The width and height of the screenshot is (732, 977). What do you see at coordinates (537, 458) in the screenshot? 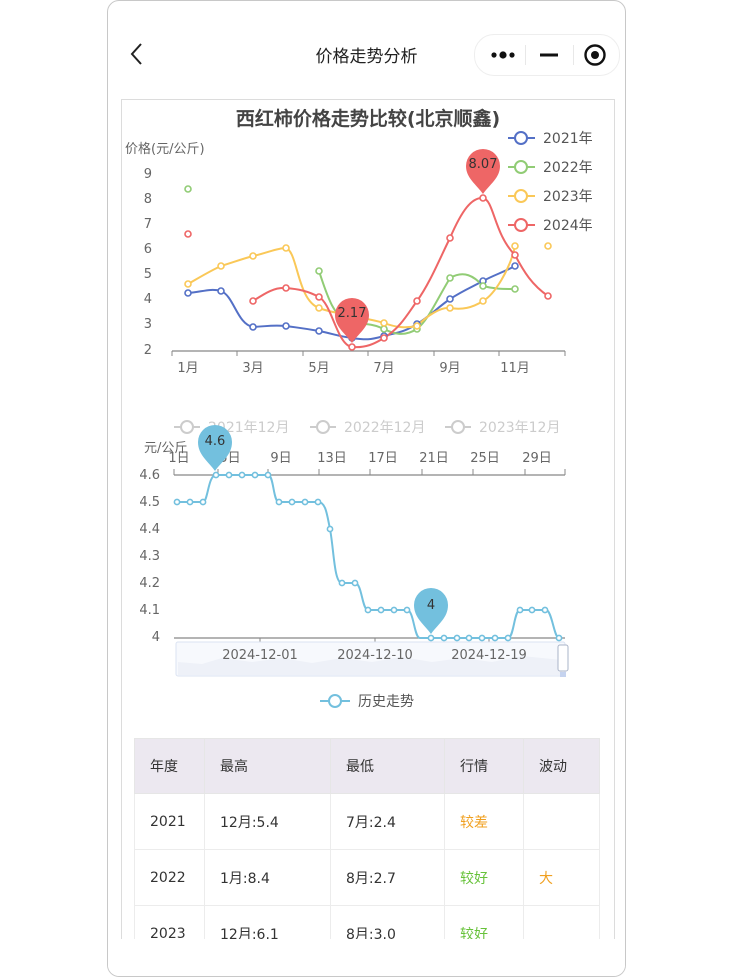
I see `svg-text: 29日` at bounding box center [537, 458].